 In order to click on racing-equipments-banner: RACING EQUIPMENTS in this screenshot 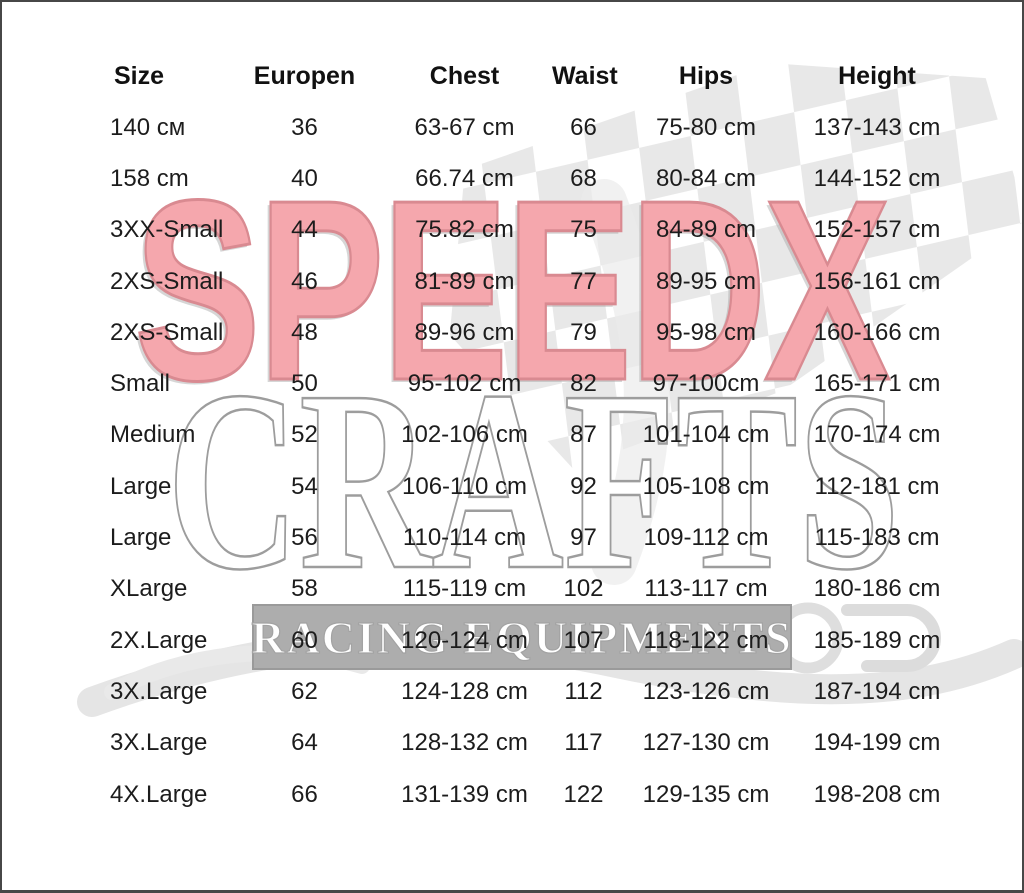, I will do `click(522, 637)`.